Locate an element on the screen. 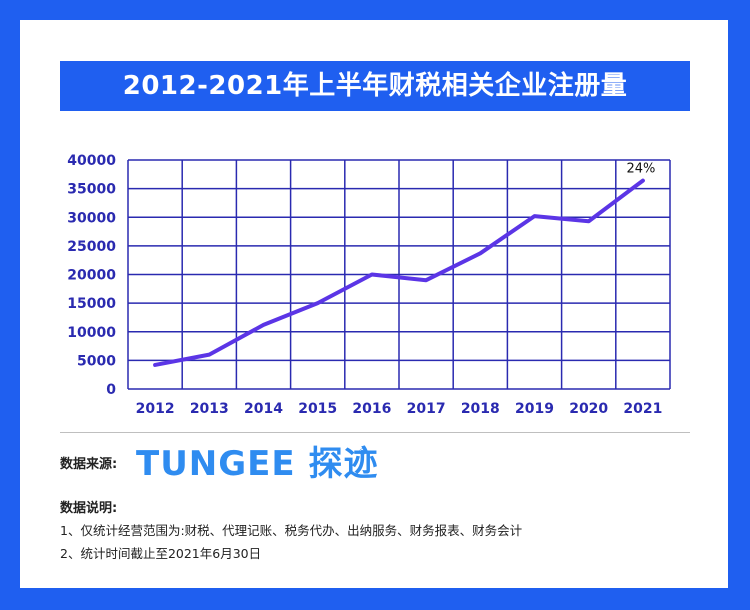 This screenshot has height=610, width=750. x-tick-label: 2014 is located at coordinates (263, 409).